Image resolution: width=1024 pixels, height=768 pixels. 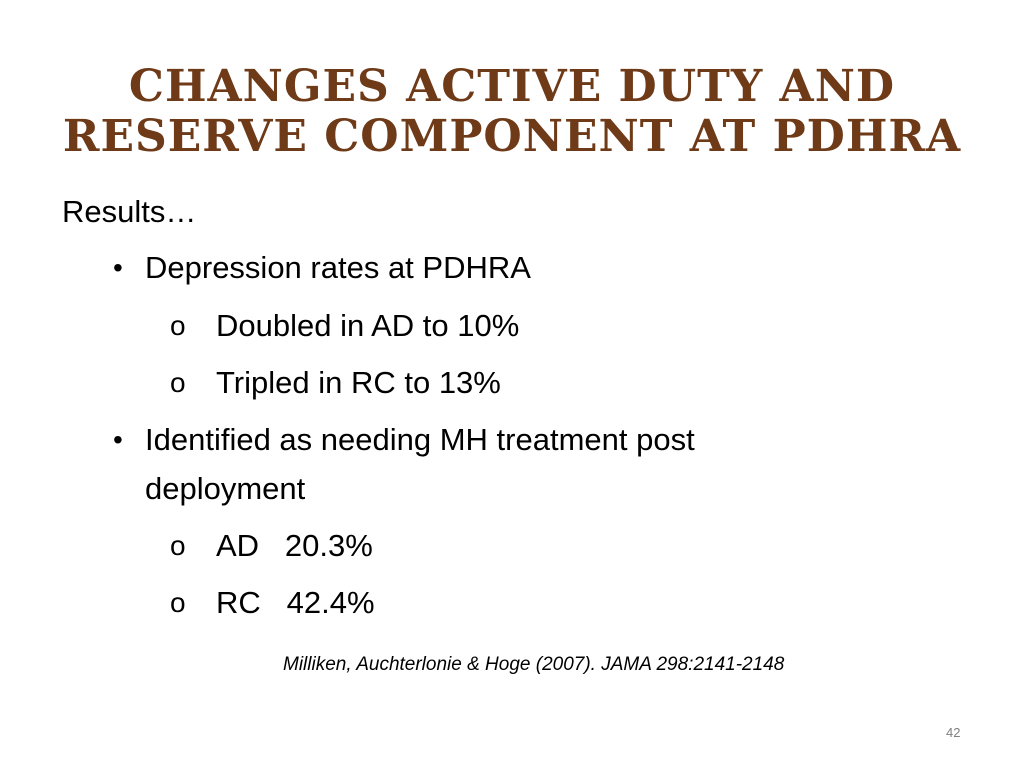 I want to click on bullet-text-line-2: deployment, so click(x=225, y=488).